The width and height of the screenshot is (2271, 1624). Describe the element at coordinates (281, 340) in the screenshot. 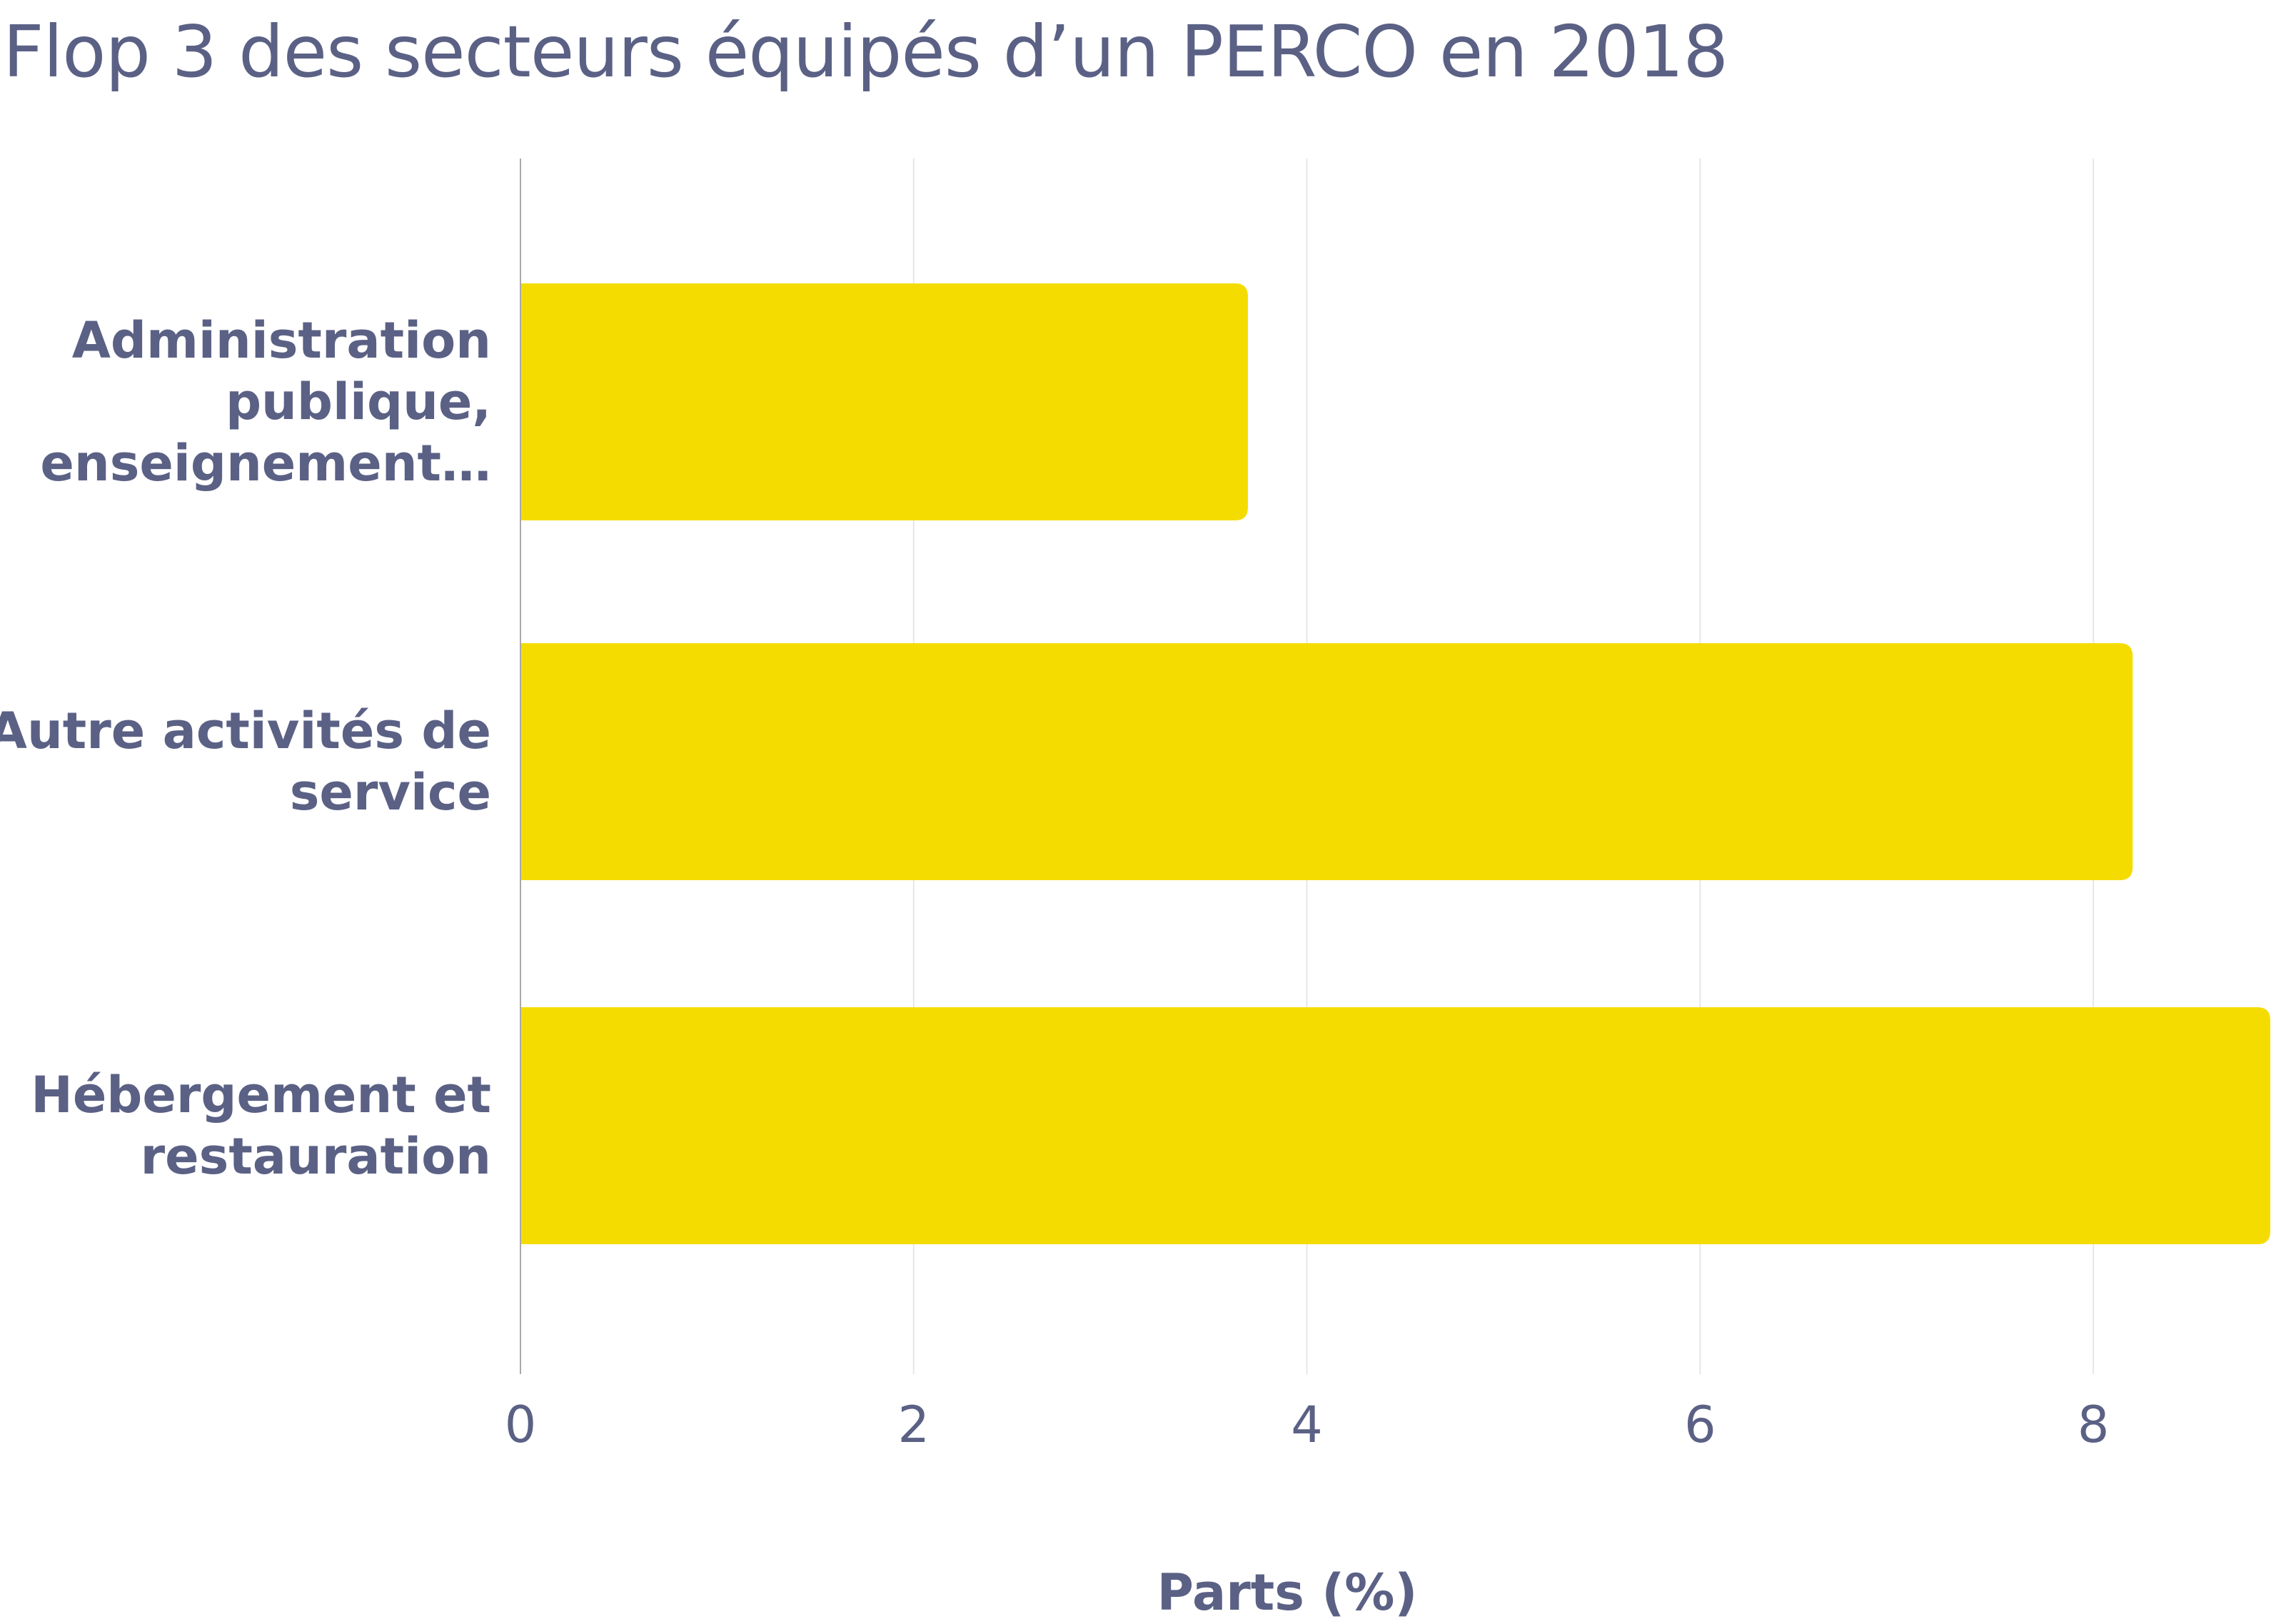

I see `category-label-line: Administration` at that location.